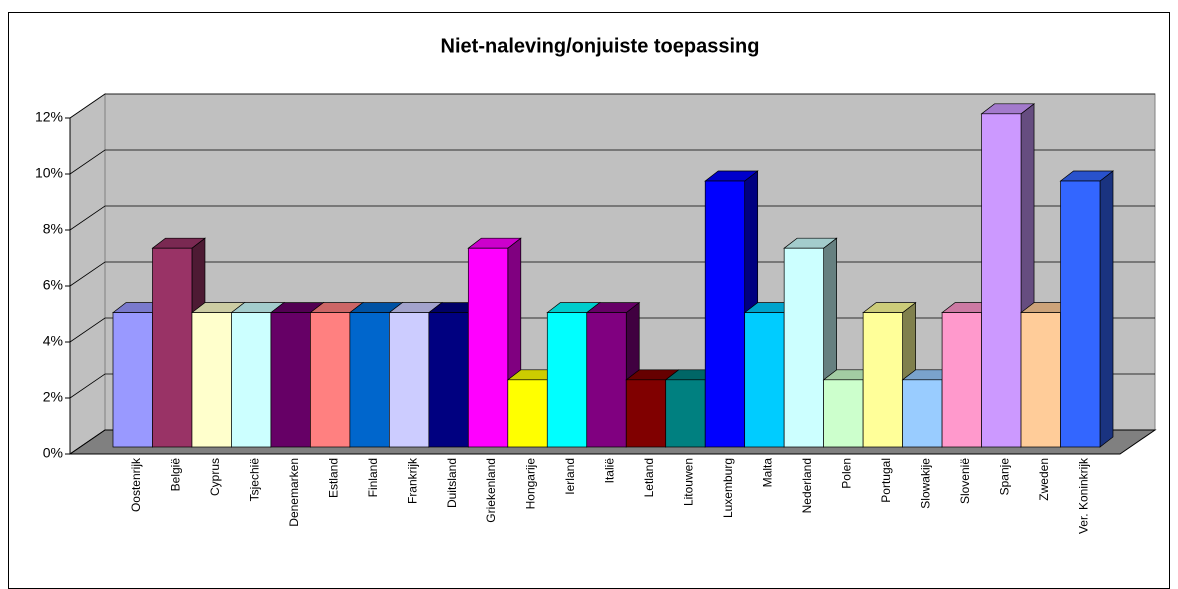 This screenshot has height=589, width=1178. I want to click on x-tick-label: Ierland, so click(570, 476).